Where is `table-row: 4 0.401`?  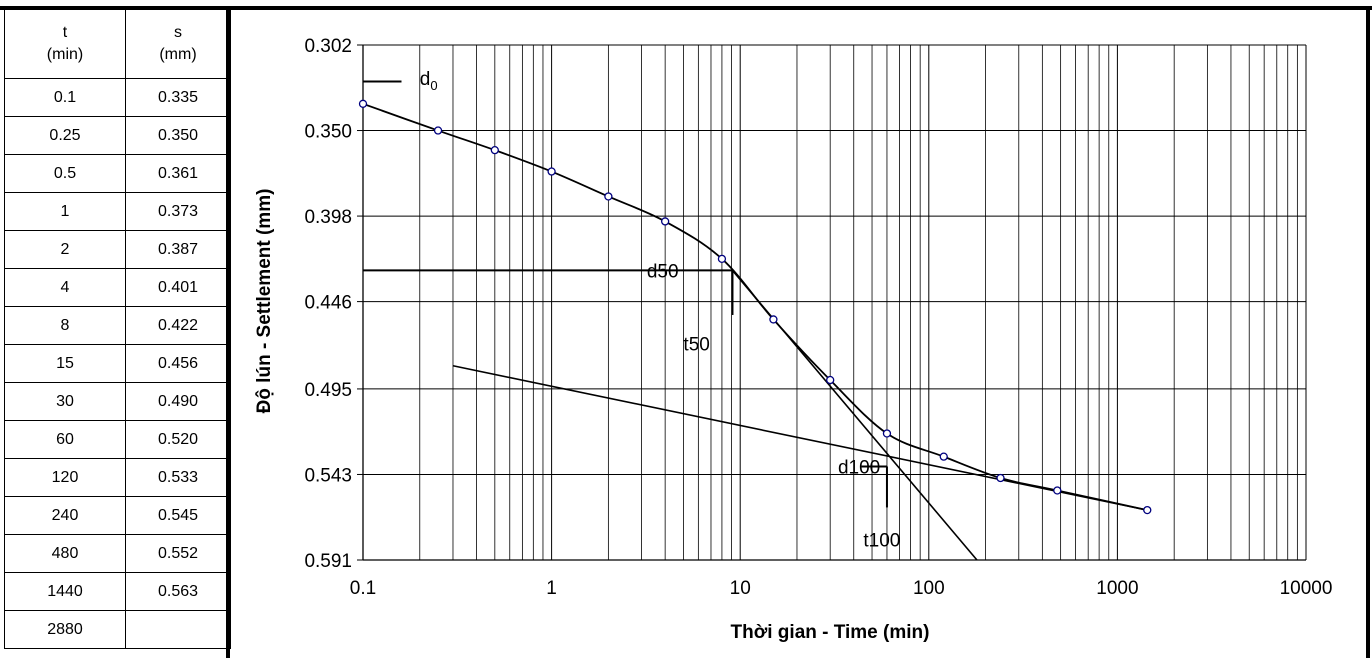
table-row: 4 0.401 is located at coordinates (117, 287).